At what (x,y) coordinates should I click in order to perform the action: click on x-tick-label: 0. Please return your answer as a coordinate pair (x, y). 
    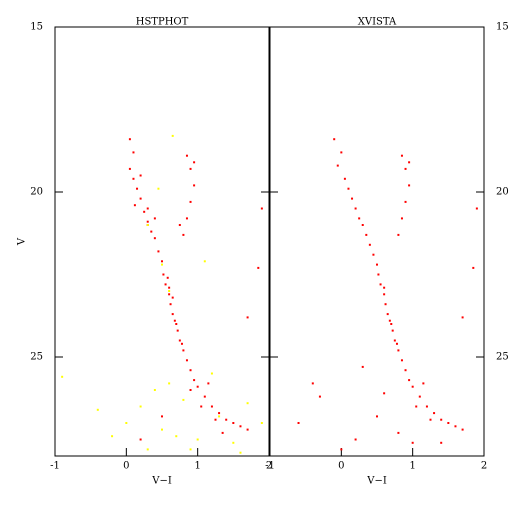
    Looking at the image, I should click on (341, 466).